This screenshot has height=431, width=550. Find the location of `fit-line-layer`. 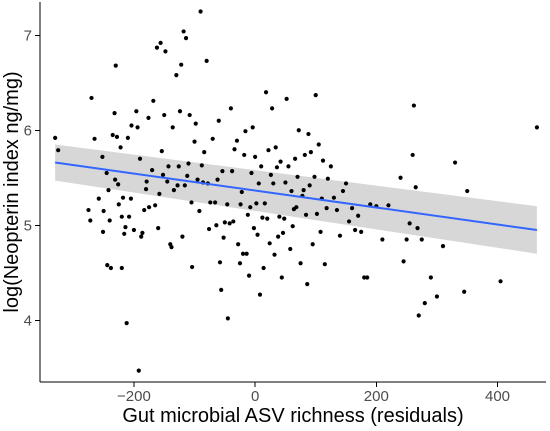

fit-line-layer is located at coordinates (296, 196).